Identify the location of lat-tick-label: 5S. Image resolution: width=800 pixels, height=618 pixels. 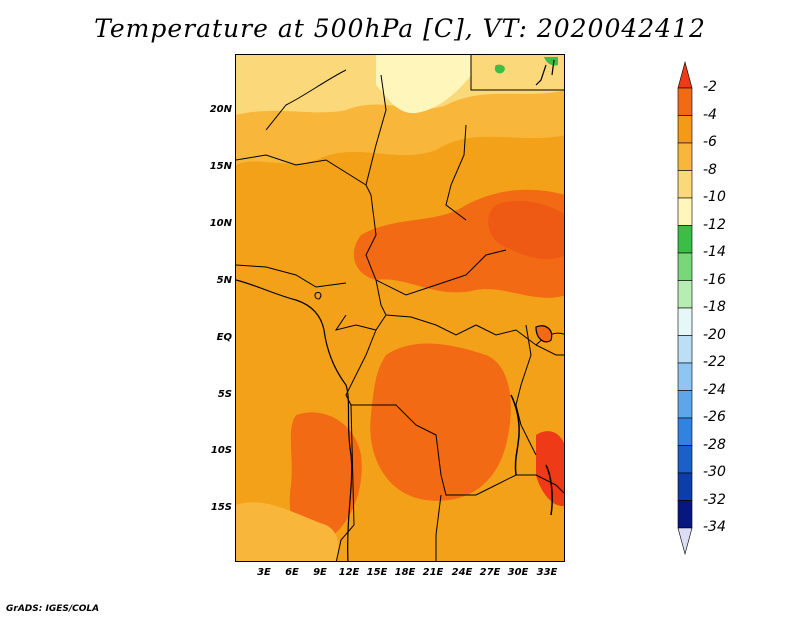
(224, 394).